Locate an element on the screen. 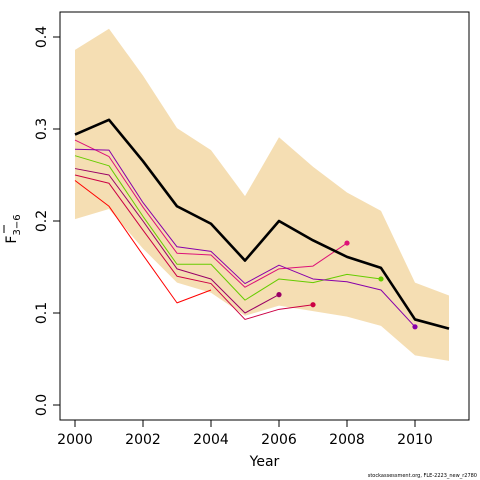  x-tick-label: 2010 is located at coordinates (415, 440).